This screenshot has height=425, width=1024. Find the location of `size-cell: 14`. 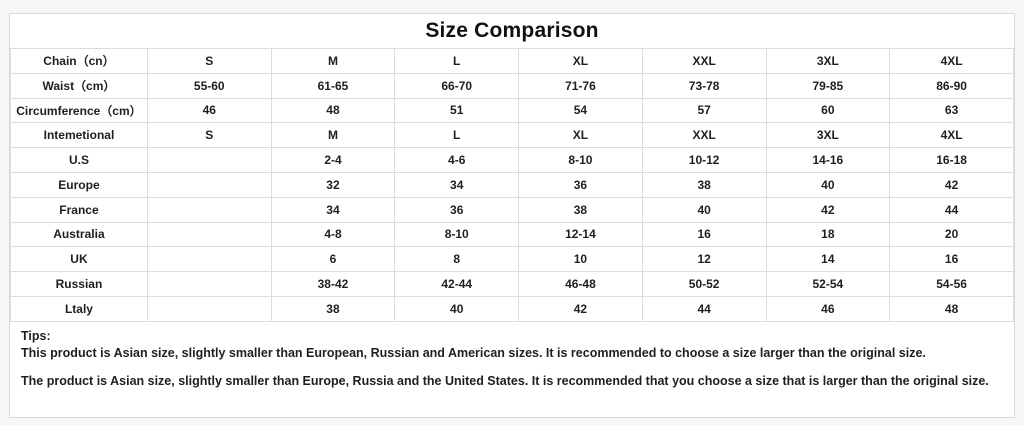

size-cell: 14 is located at coordinates (828, 259).